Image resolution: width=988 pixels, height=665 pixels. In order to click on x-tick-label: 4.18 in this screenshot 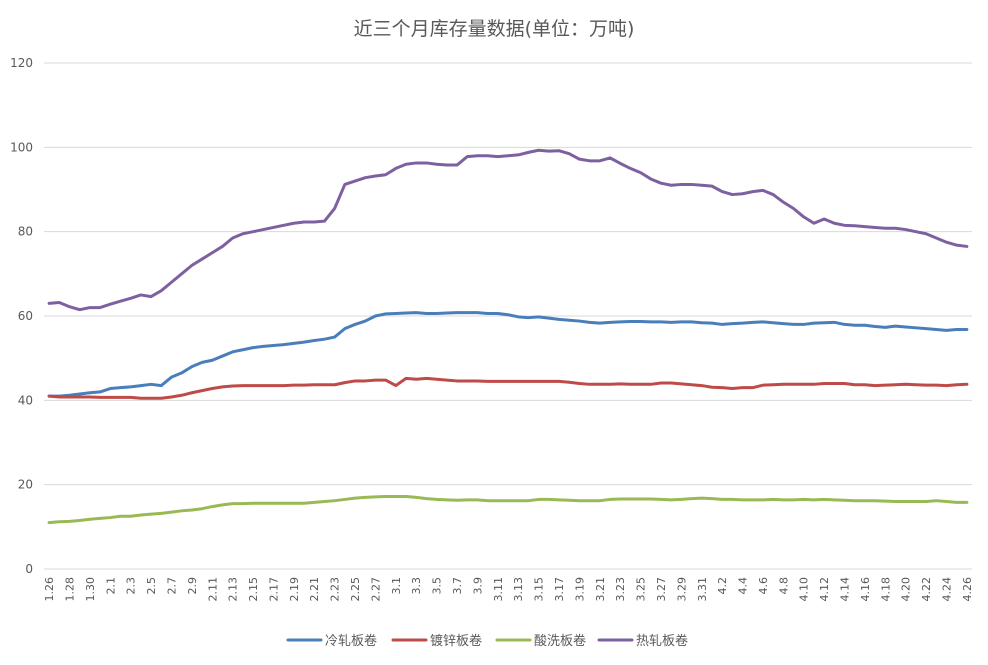, I will do `click(885, 589)`.